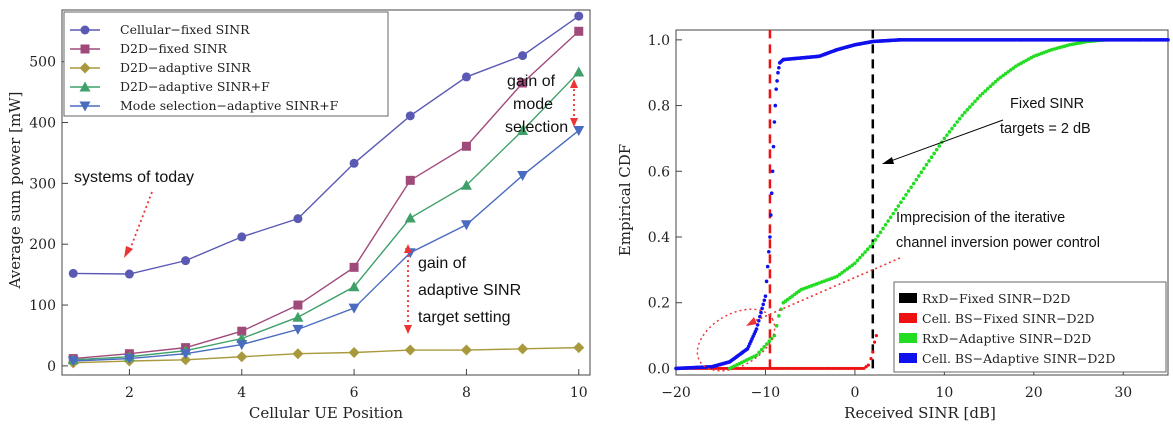 The height and width of the screenshot is (425, 1173). Describe the element at coordinates (326, 355) in the screenshot. I see `series-line-d2d-adaptive-sinr` at that location.